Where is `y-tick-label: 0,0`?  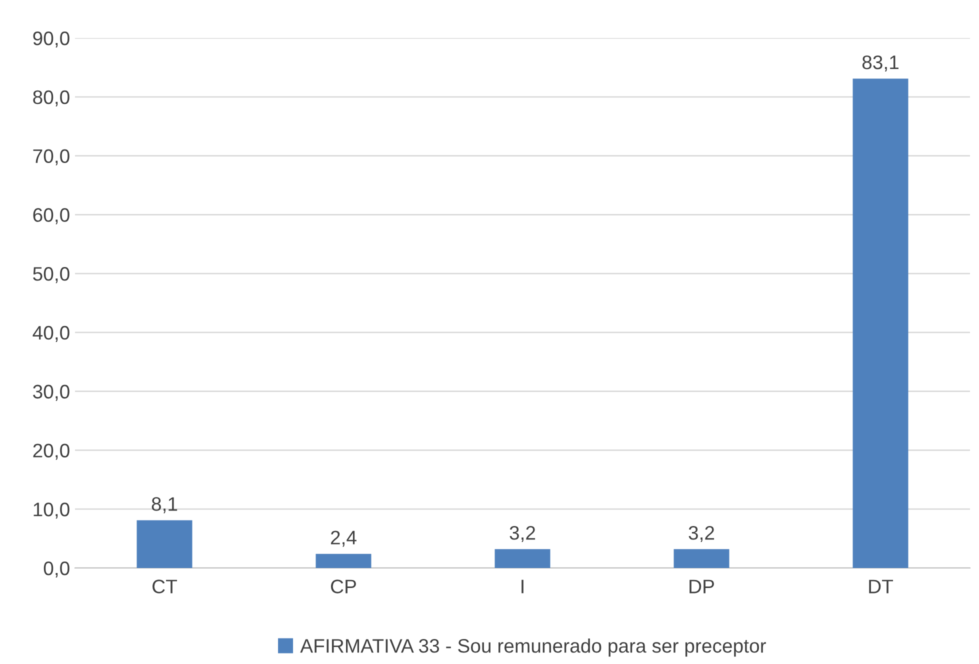 y-tick-label: 0,0 is located at coordinates (57, 569).